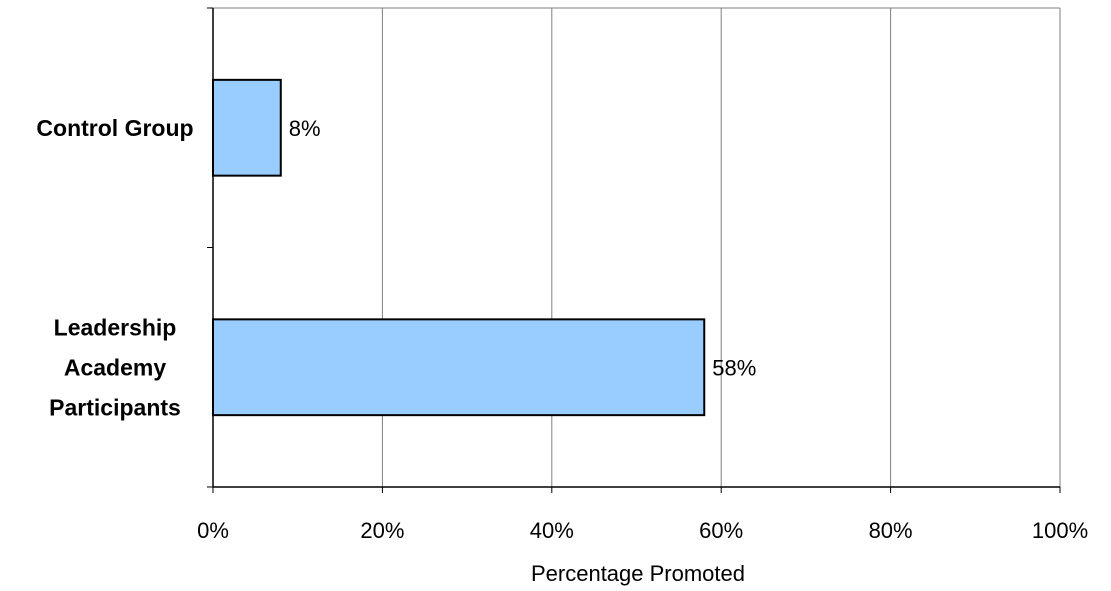 The height and width of the screenshot is (591, 1111). Describe the element at coordinates (1060, 530) in the screenshot. I see `x-tick-label: 100%` at that location.